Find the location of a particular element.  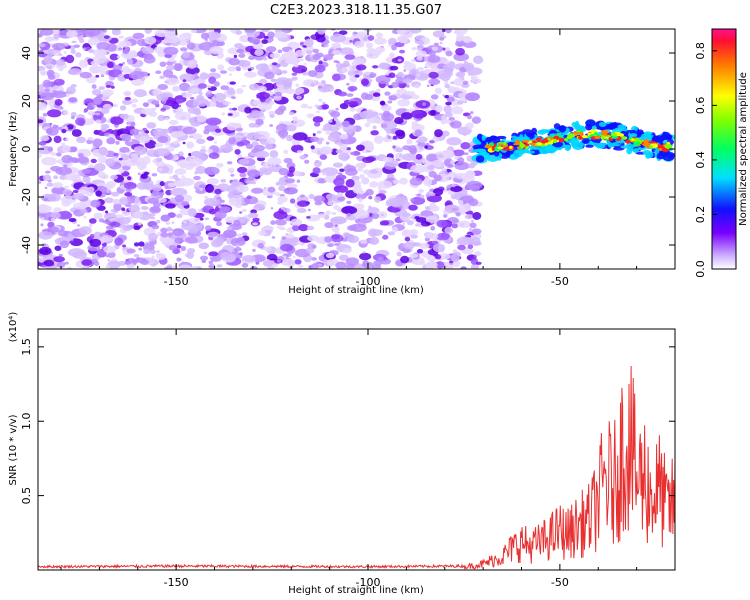

colorbar-tick-label: 0.0 is located at coordinates (700, 269).